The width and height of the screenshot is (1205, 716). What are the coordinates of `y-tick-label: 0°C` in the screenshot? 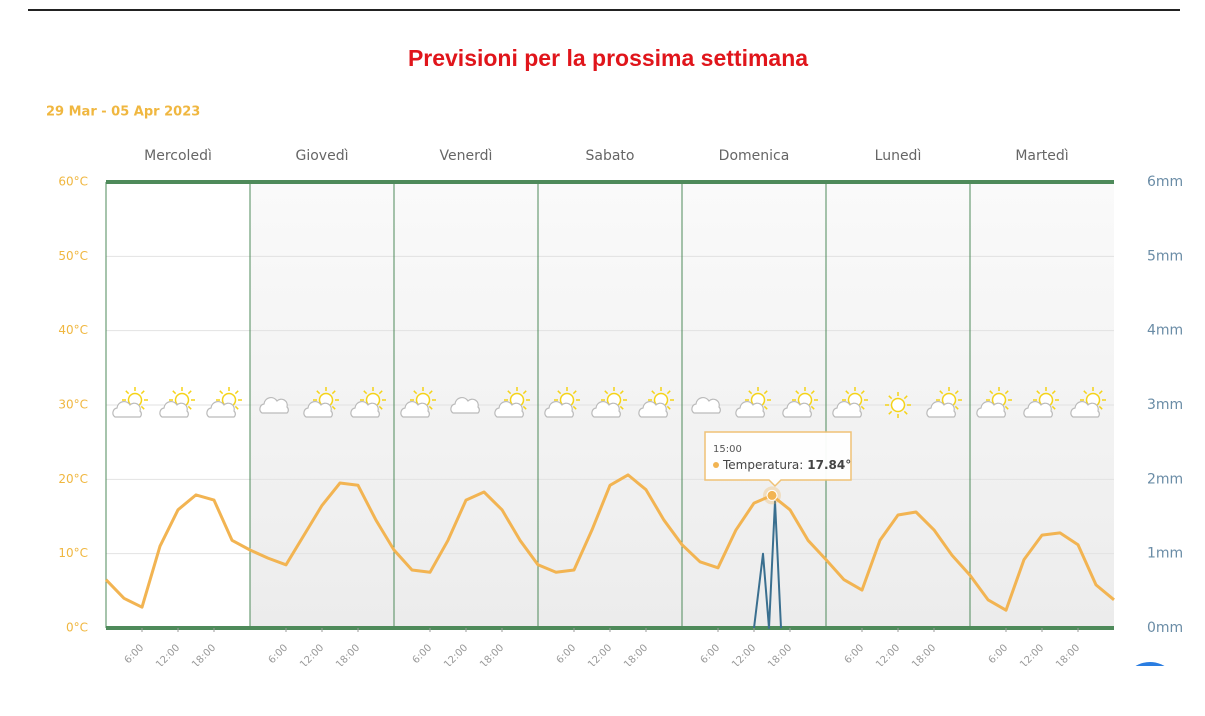 It's located at (77, 628).